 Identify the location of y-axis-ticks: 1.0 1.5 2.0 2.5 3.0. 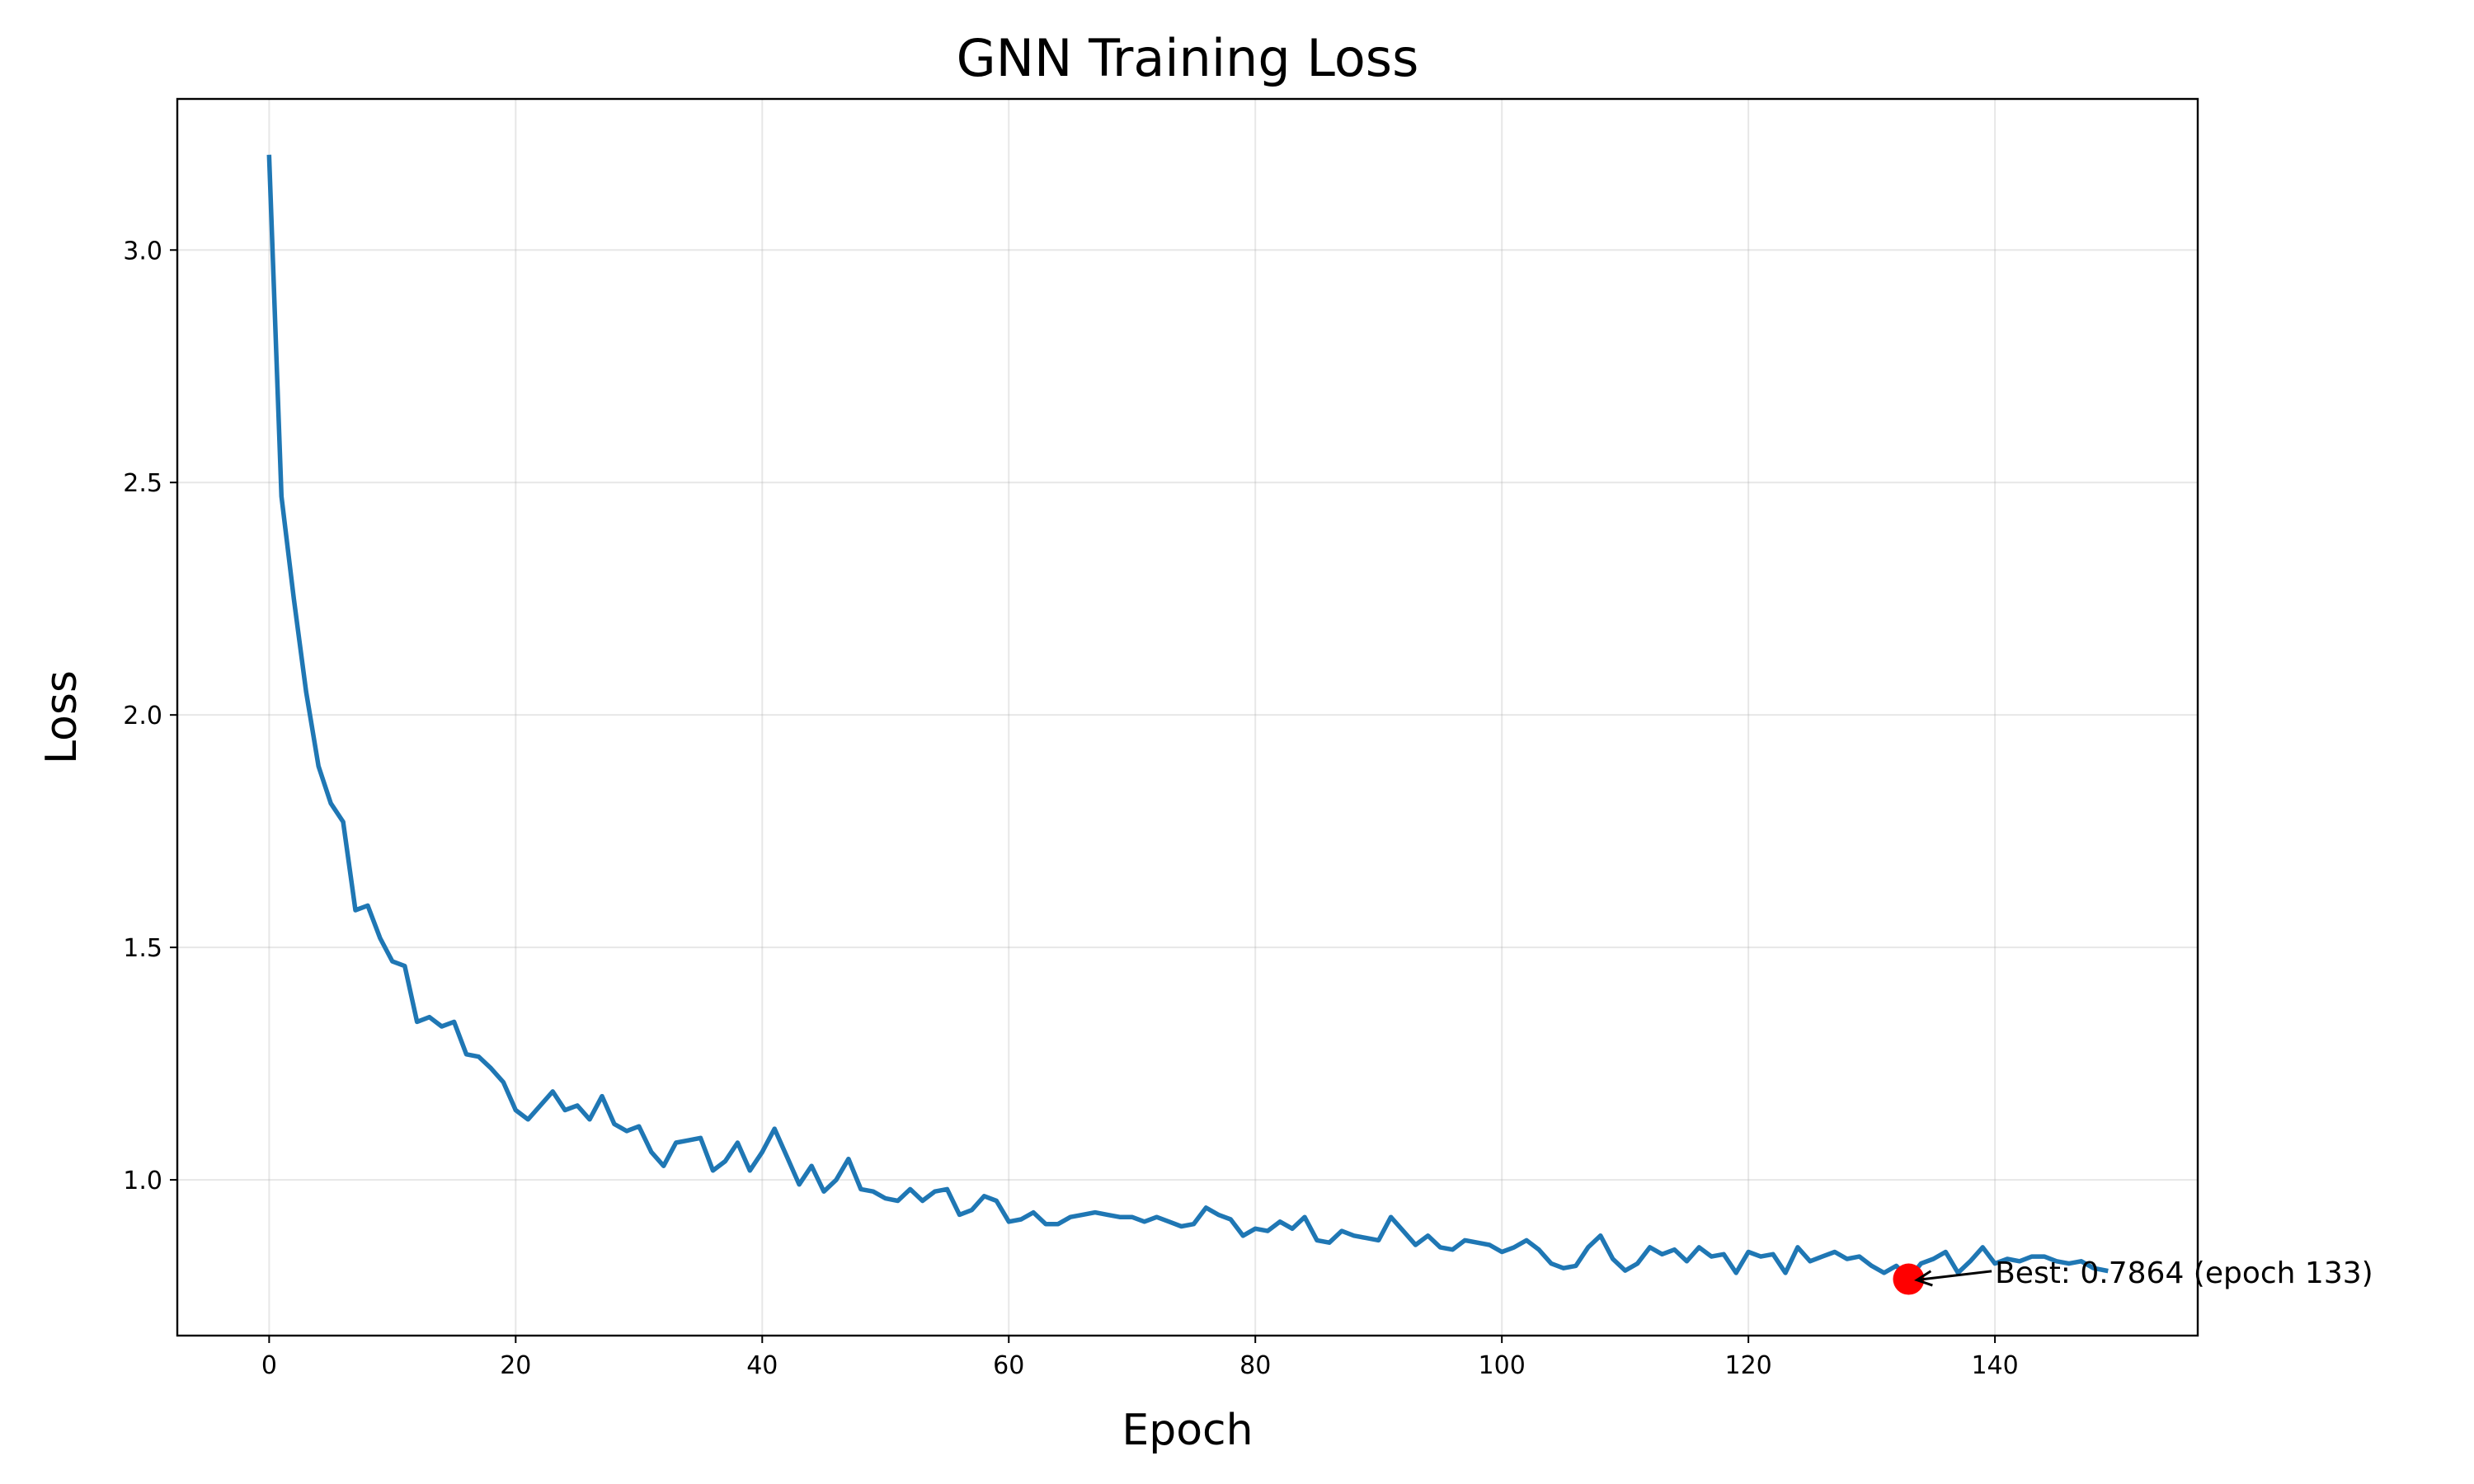
(150, 716).